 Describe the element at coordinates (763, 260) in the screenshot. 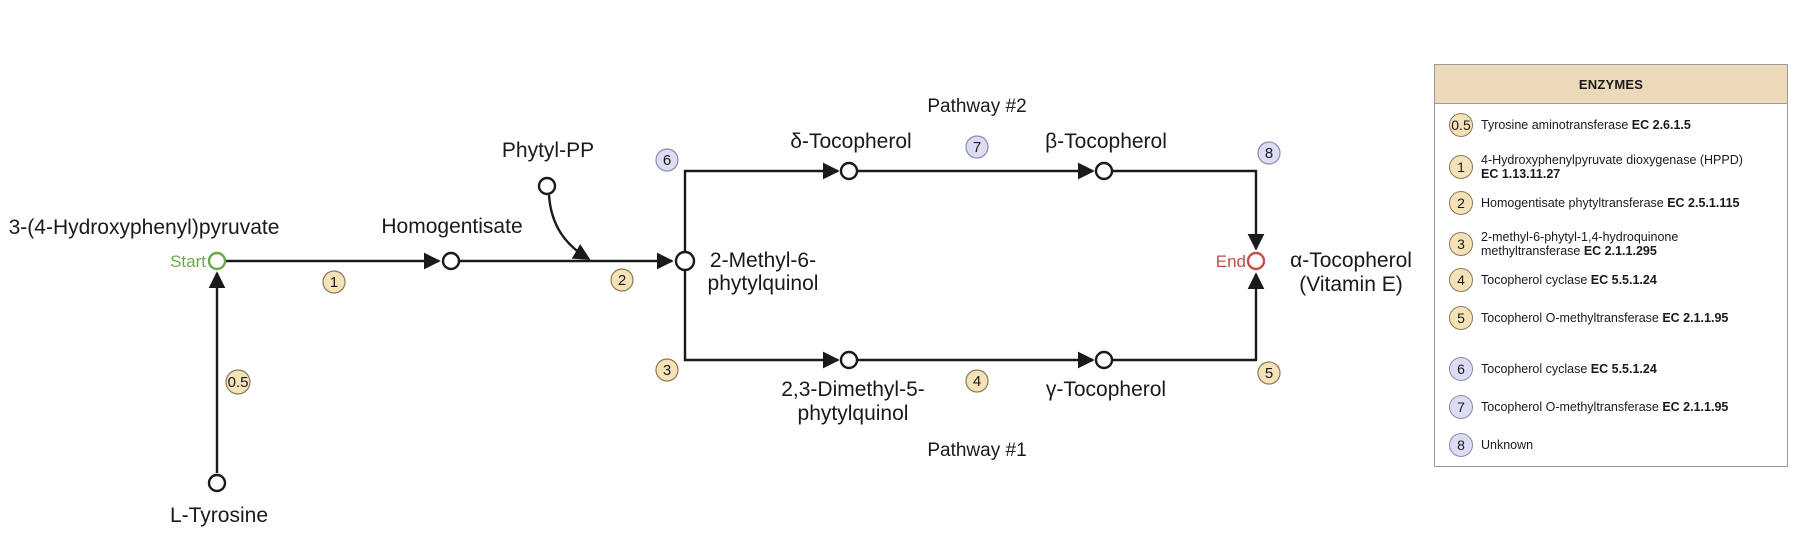

I see `label-methyl-phytylquinol-line1: 2-Methyl-6-` at that location.